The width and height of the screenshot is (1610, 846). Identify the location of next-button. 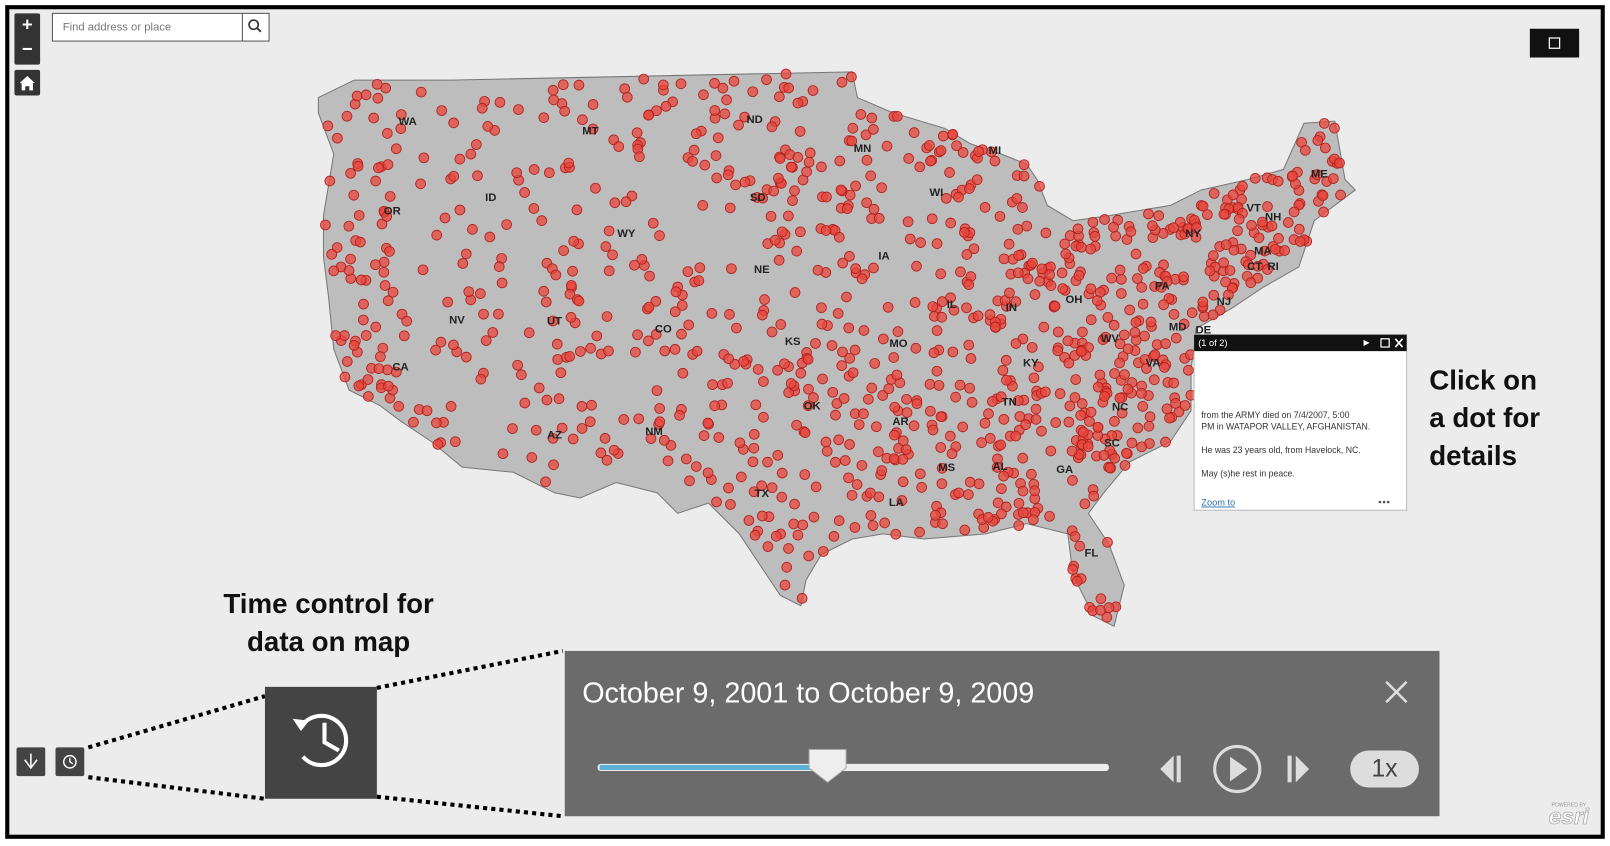
(1302, 769).